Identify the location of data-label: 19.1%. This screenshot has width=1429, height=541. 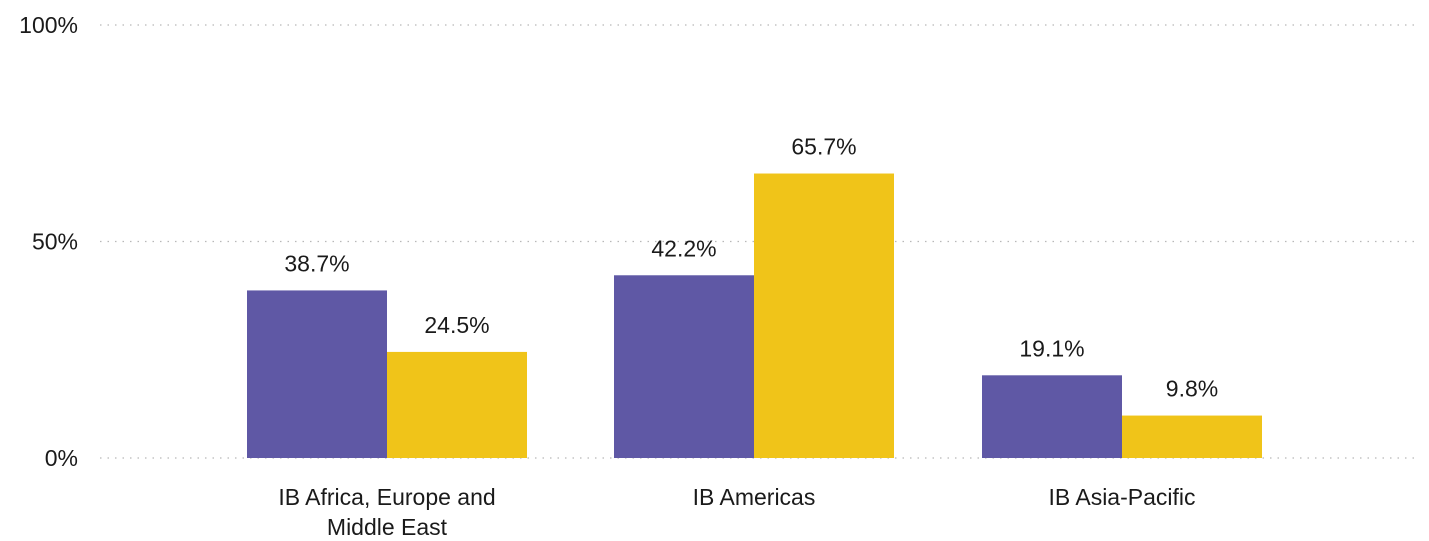
(1051, 348).